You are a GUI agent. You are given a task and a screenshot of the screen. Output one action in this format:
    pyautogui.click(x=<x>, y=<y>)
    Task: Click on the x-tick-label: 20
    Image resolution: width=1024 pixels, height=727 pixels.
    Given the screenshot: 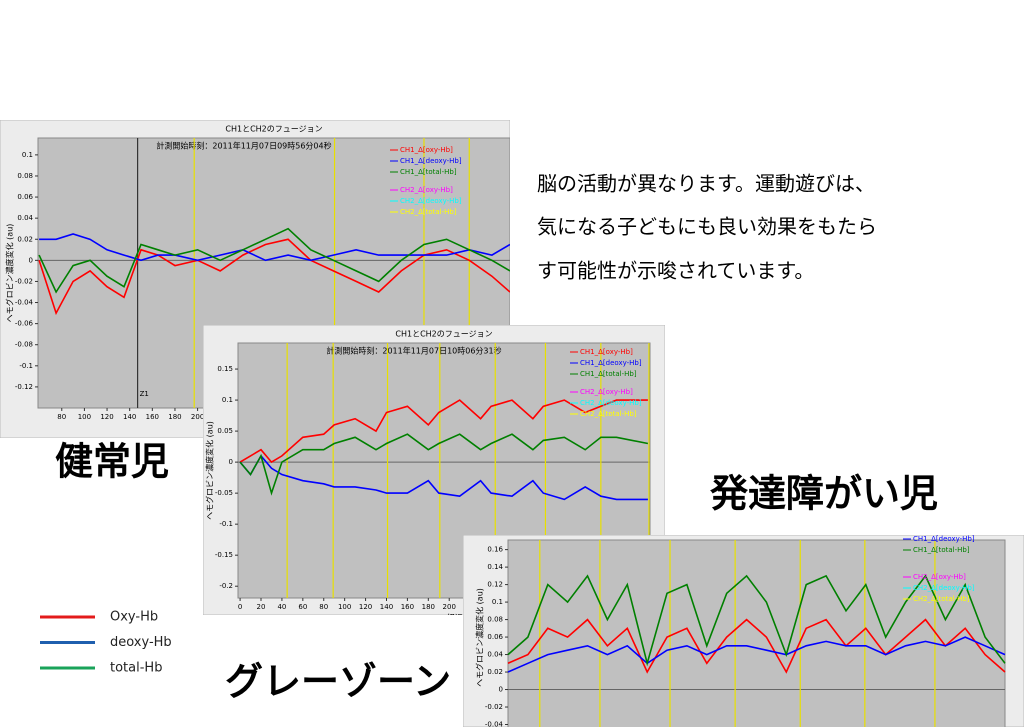 What is the action you would take?
    pyautogui.click(x=261, y=607)
    